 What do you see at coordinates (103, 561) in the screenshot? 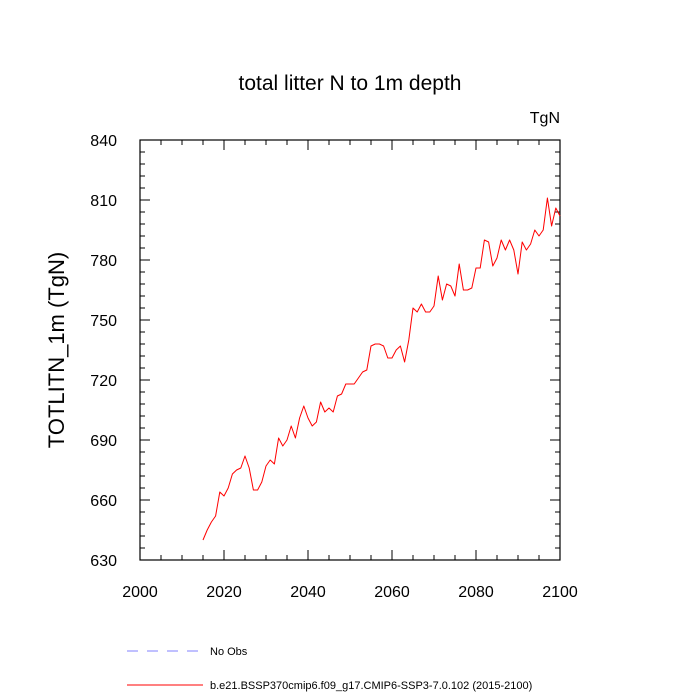
I see `y-tick-label: 630` at bounding box center [103, 561].